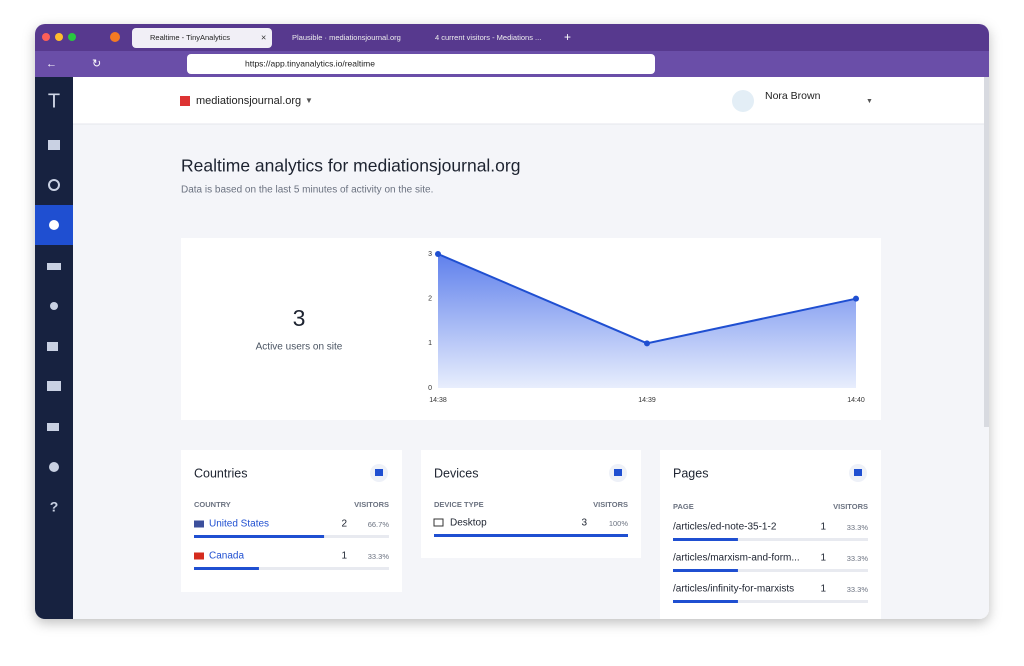  Describe the element at coordinates (986, 252) in the screenshot. I see `scrollbar` at that location.